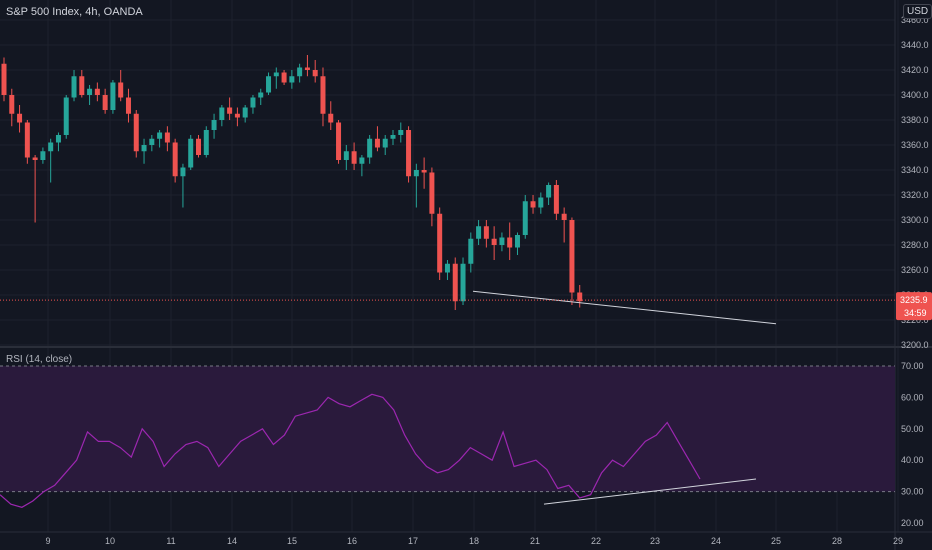 The image size is (932, 550). Describe the element at coordinates (898, 541) in the screenshot. I see `time-tick-label: 29` at that location.